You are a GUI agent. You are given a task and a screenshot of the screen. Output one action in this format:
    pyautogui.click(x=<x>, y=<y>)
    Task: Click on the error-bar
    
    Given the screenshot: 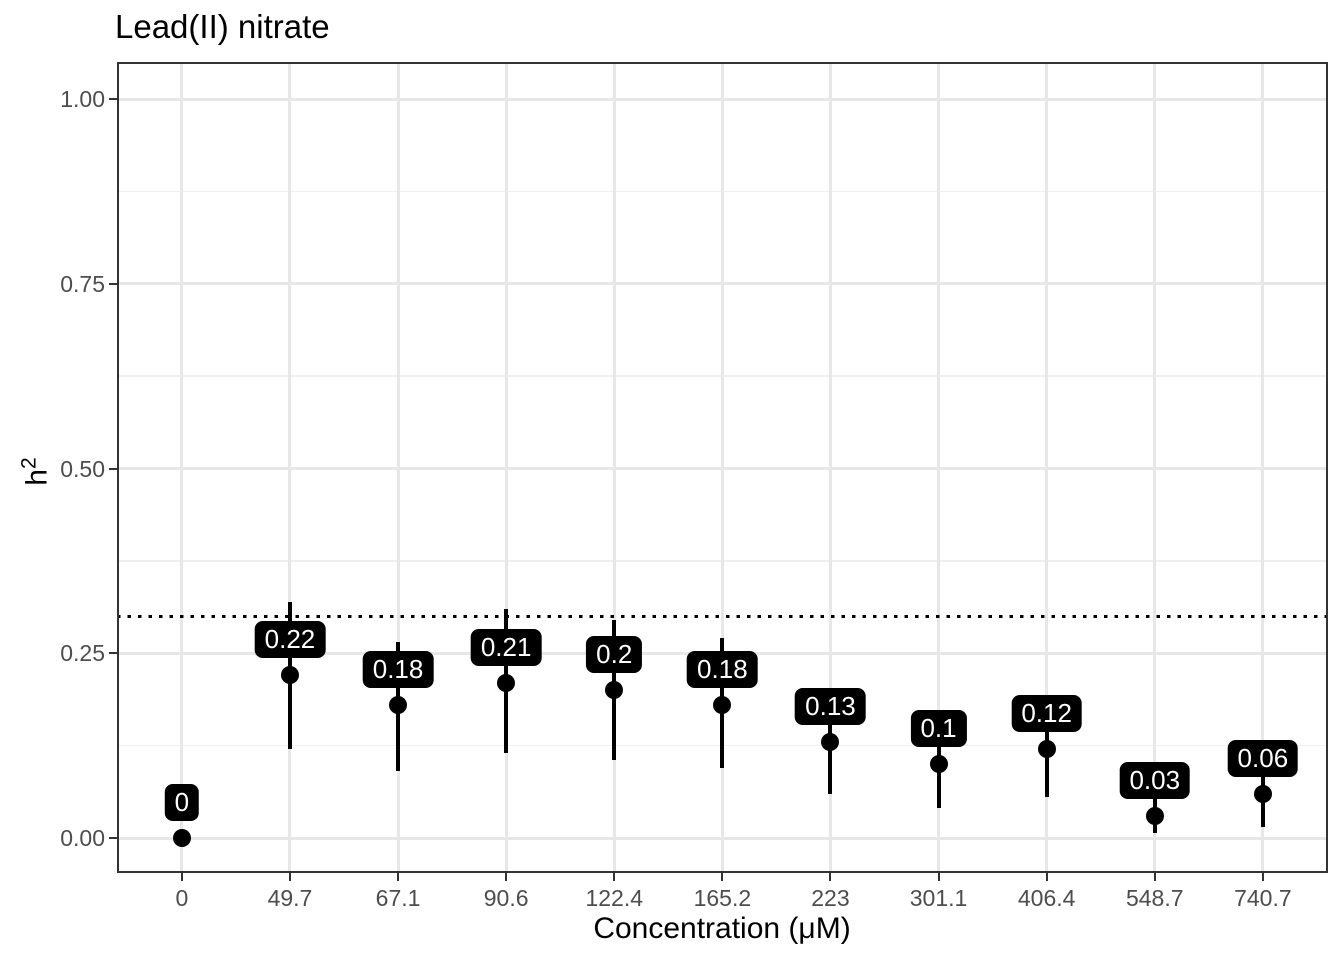 What is the action you would take?
    pyautogui.click(x=1154, y=805)
    